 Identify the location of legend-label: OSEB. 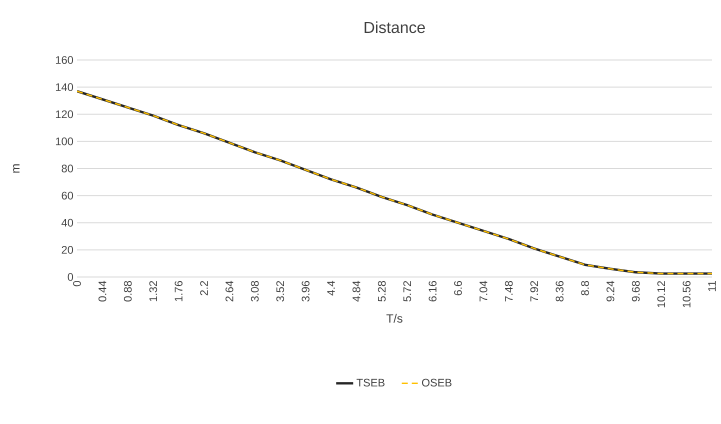
(437, 382).